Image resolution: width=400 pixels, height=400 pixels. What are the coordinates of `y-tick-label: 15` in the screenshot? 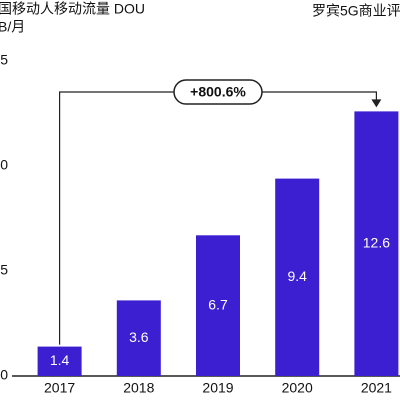 It's located at (4, 60).